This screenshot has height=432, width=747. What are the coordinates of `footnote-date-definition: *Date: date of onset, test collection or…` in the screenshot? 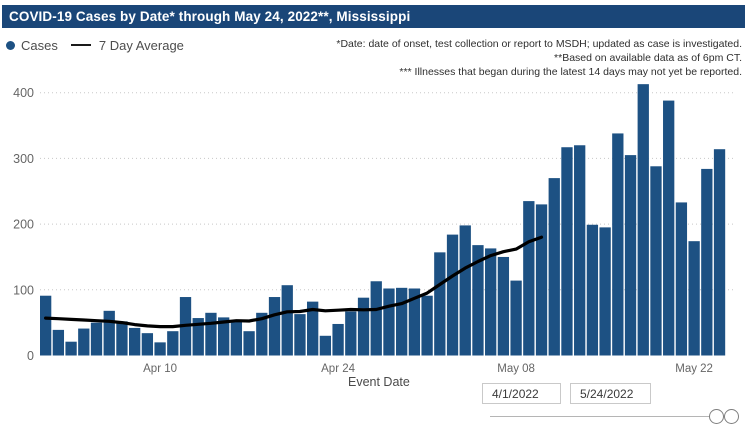 It's located at (539, 44).